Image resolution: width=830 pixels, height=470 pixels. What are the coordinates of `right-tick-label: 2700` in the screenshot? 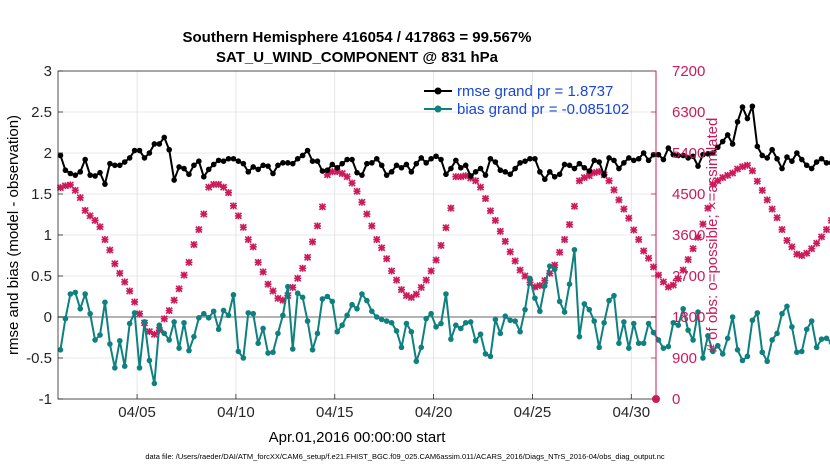 It's located at (688, 276).